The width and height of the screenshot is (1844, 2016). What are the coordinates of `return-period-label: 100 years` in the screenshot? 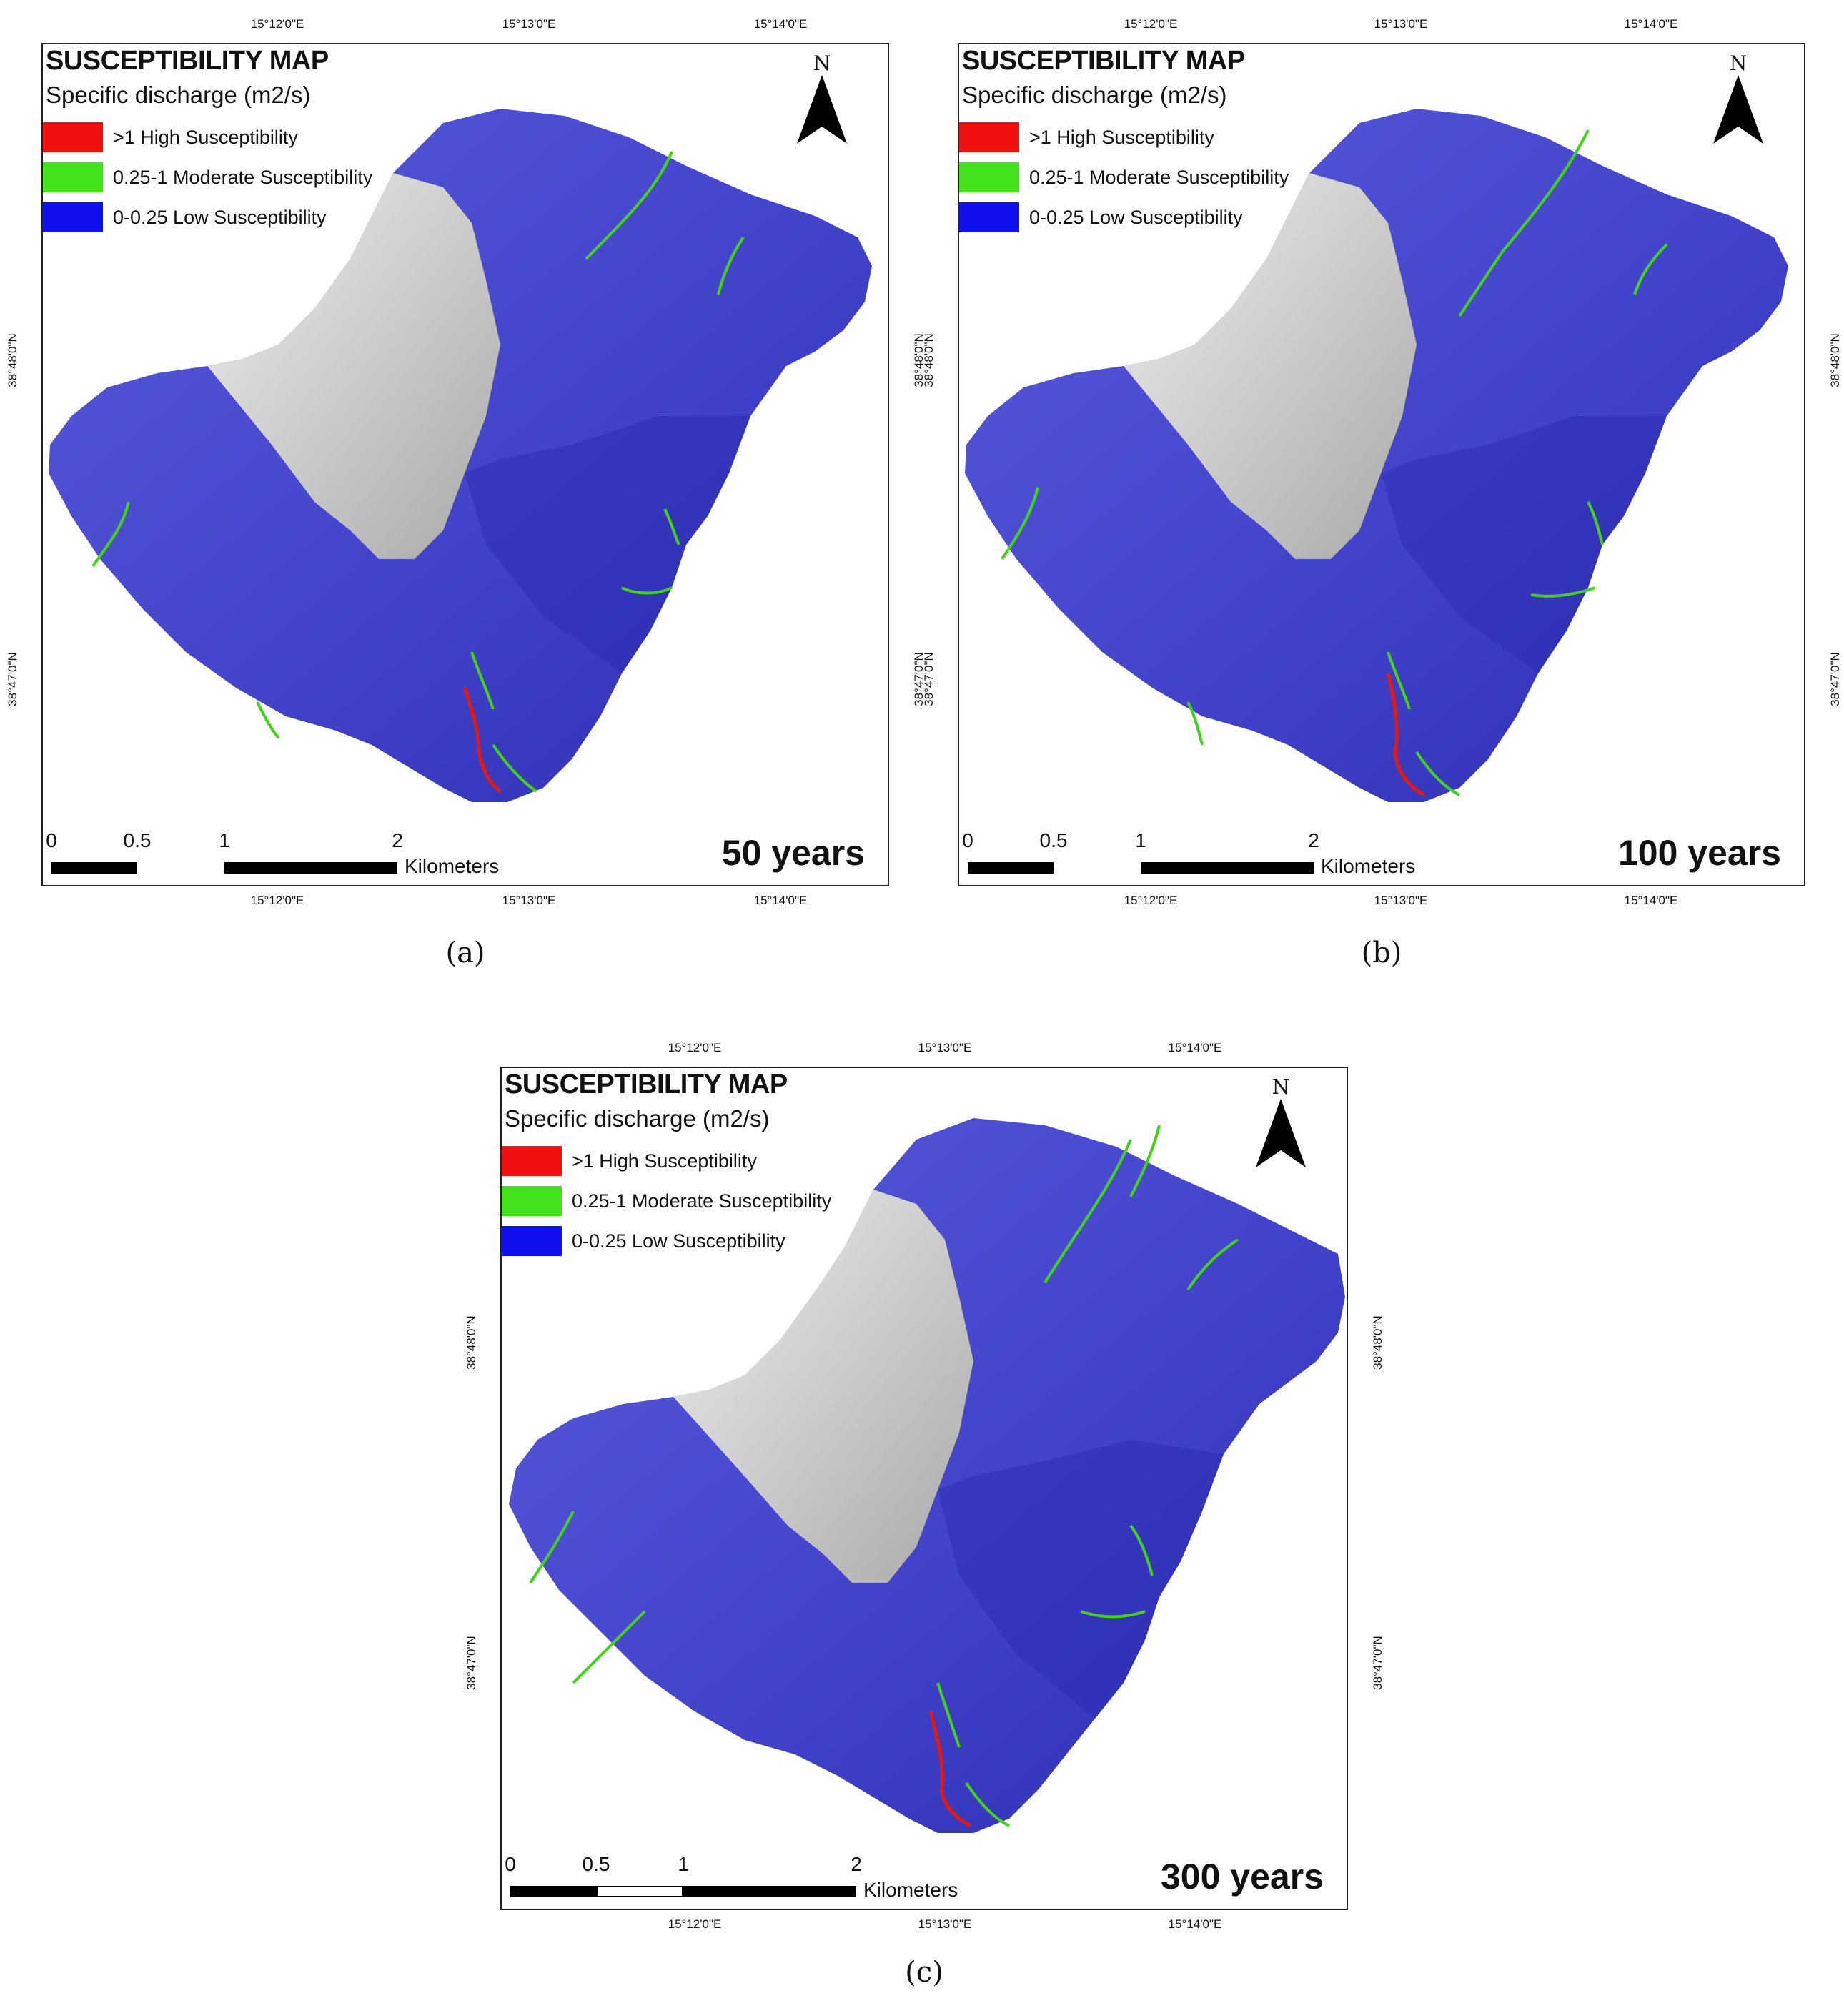 It's located at (1699, 853).